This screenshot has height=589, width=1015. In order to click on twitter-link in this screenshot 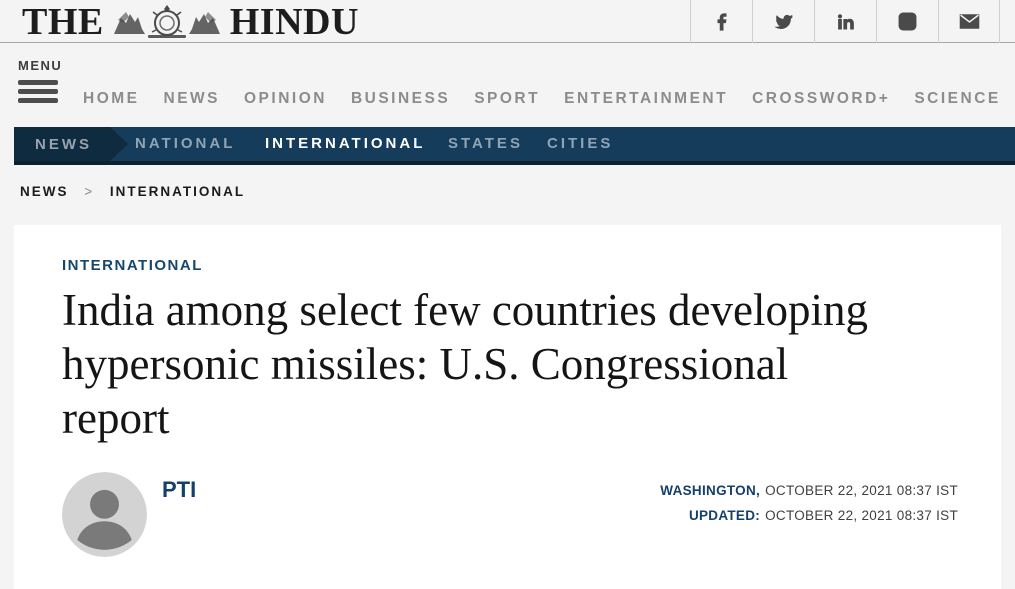, I will do `click(783, 21)`.